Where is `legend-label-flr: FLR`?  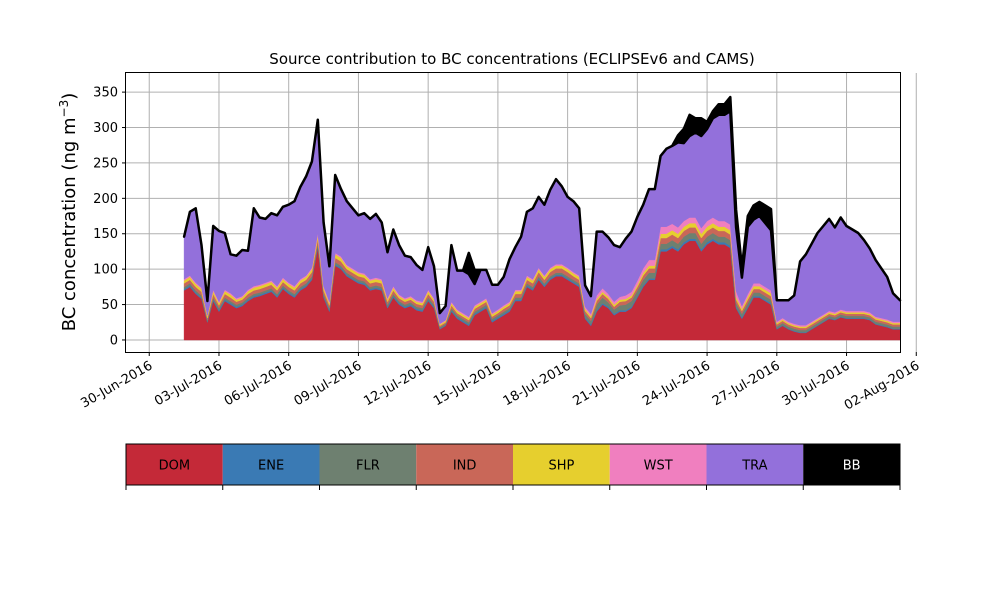 legend-label-flr: FLR is located at coordinates (368, 466).